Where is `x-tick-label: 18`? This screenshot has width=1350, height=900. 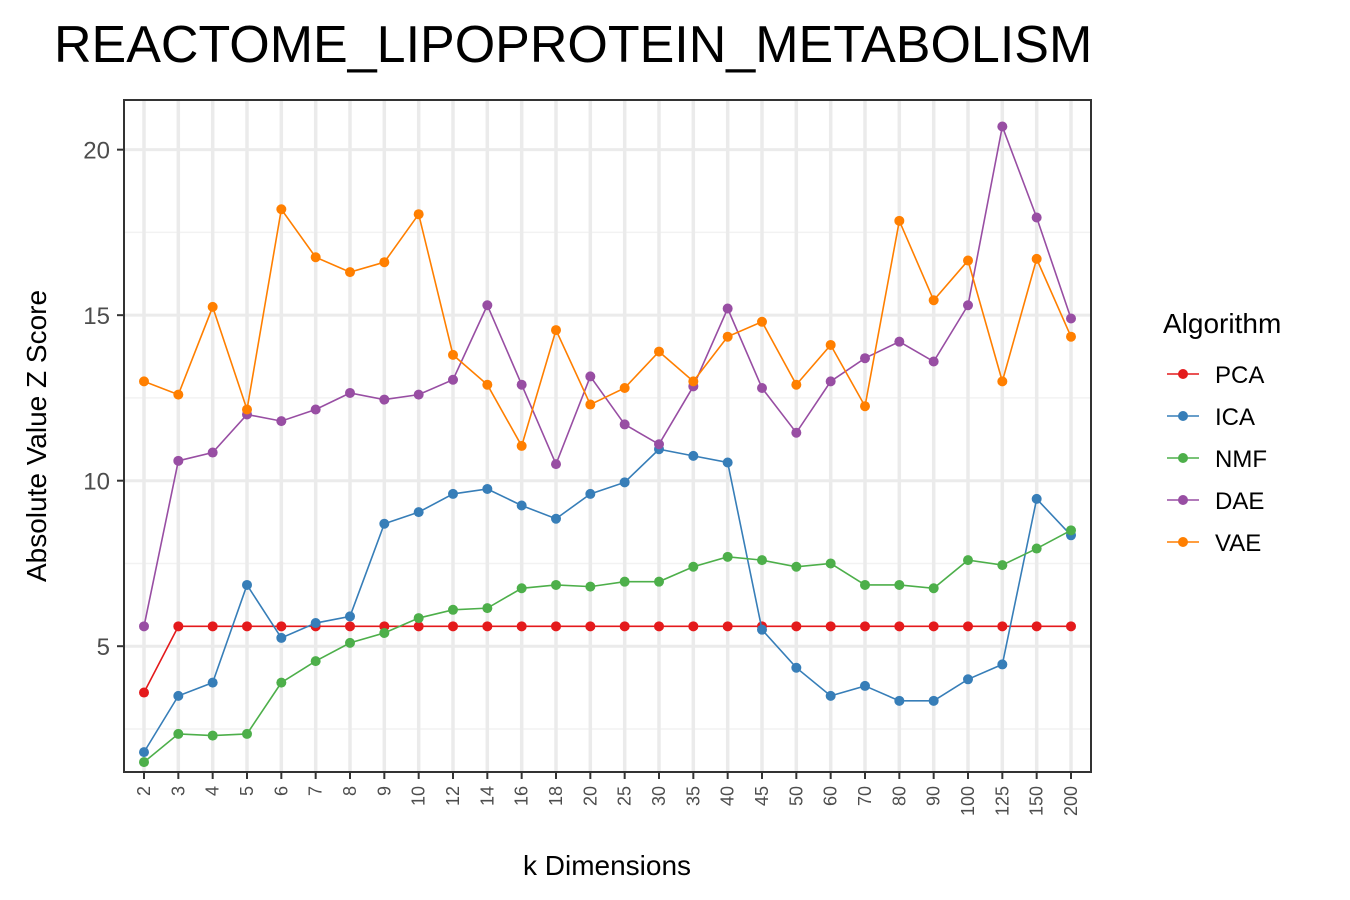 x-tick-label: 18 is located at coordinates (556, 796).